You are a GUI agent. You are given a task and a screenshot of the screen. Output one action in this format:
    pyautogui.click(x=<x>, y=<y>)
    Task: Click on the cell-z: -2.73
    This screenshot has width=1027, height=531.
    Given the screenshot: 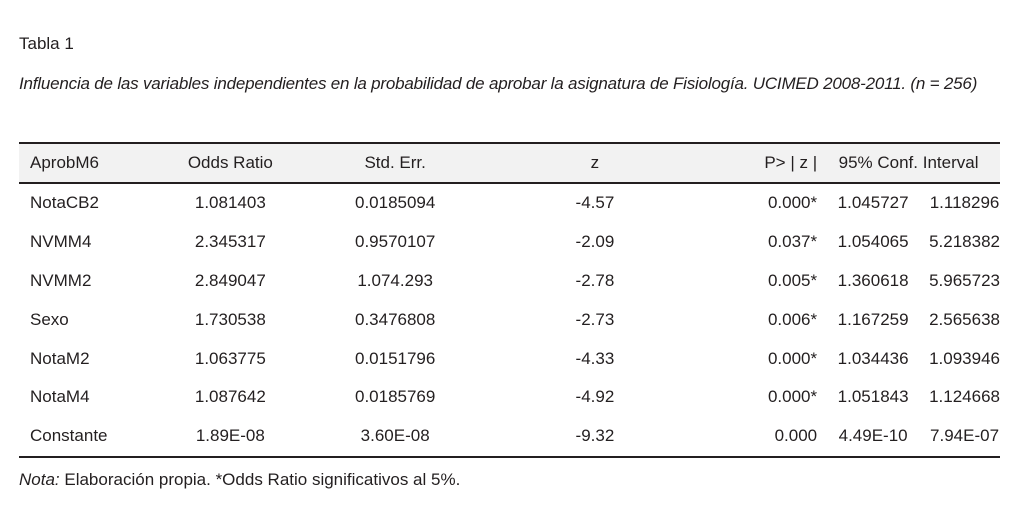 What is the action you would take?
    pyautogui.click(x=595, y=319)
    